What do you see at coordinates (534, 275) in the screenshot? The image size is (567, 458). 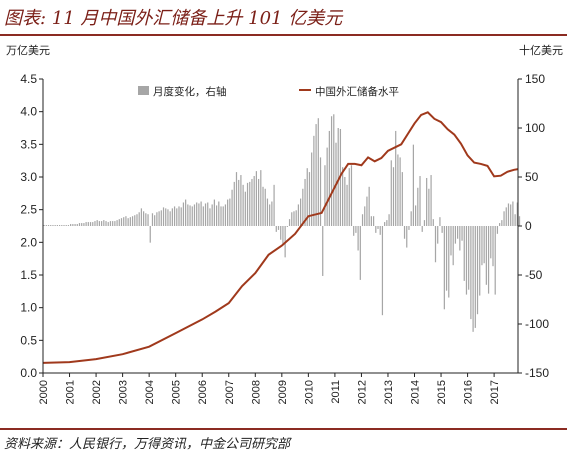 I see `right-axis-tick-label: -50` at bounding box center [534, 275].